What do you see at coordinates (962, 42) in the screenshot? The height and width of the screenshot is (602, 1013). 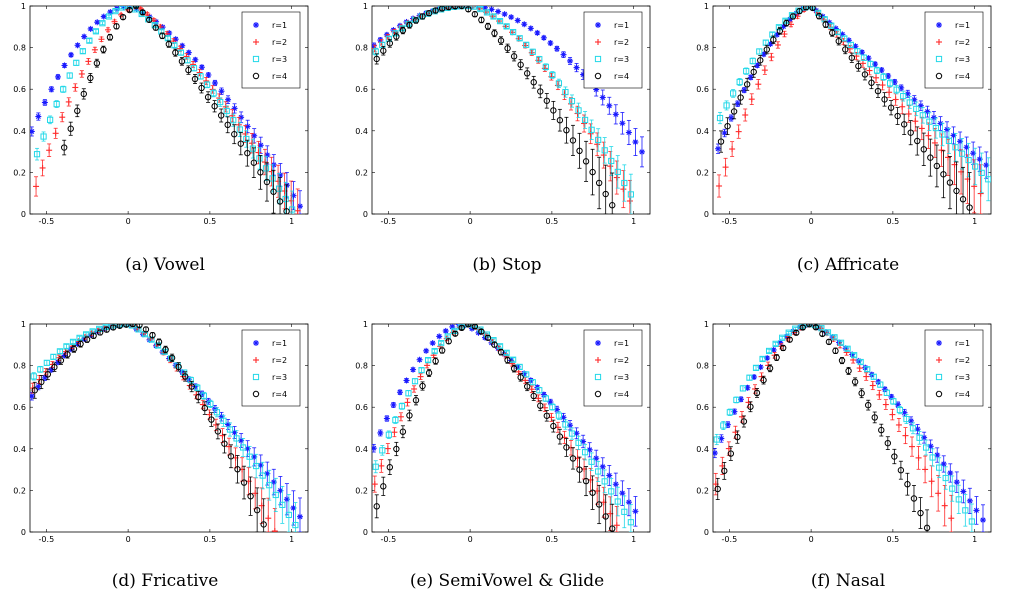 I see `legend-label: r=2` at bounding box center [962, 42].